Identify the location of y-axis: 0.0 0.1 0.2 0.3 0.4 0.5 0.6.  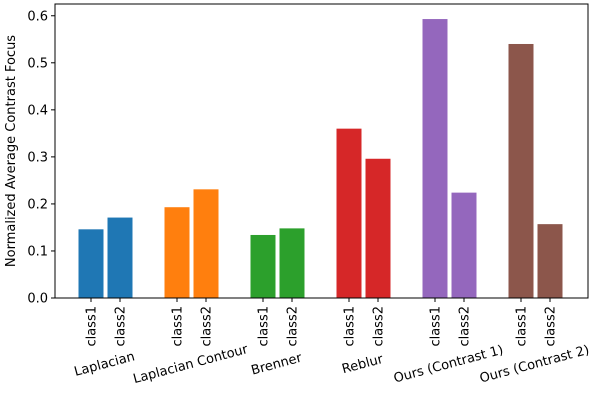
(41, 158).